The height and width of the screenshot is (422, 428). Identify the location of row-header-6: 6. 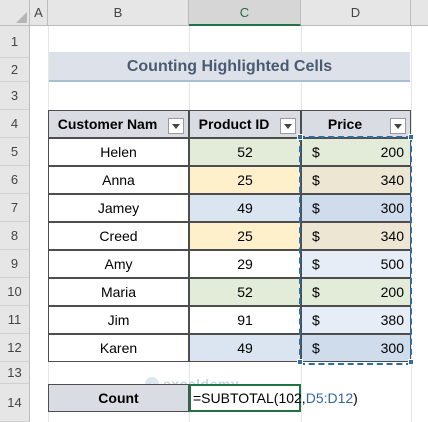
(15, 180).